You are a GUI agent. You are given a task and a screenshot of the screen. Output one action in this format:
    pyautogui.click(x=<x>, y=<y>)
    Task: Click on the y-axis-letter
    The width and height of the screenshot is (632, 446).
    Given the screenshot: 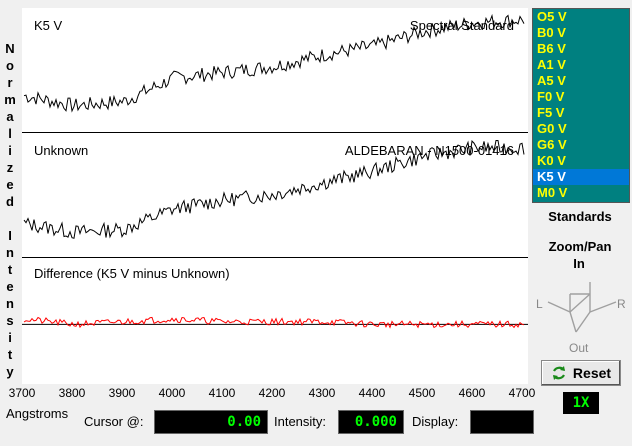 What is the action you would take?
    pyautogui.click(x=10, y=218)
    